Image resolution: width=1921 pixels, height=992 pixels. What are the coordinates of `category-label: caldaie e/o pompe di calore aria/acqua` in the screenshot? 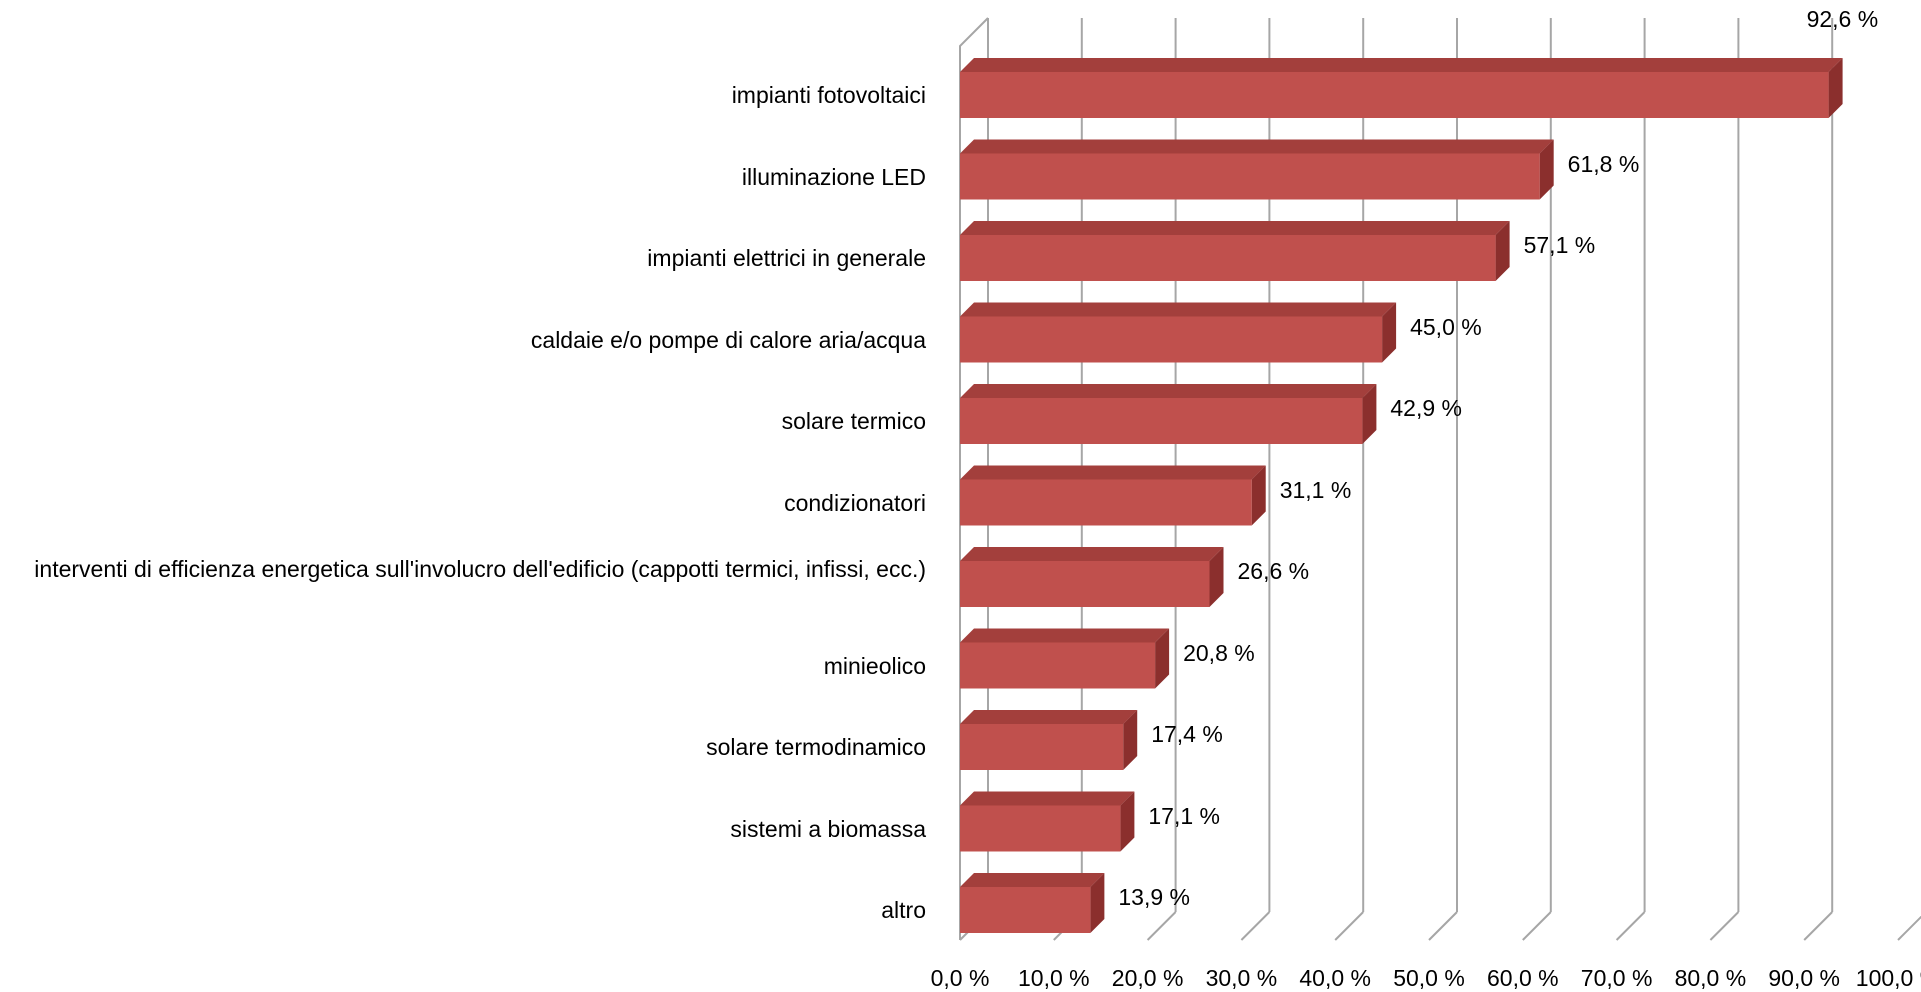 It's located at (728, 339).